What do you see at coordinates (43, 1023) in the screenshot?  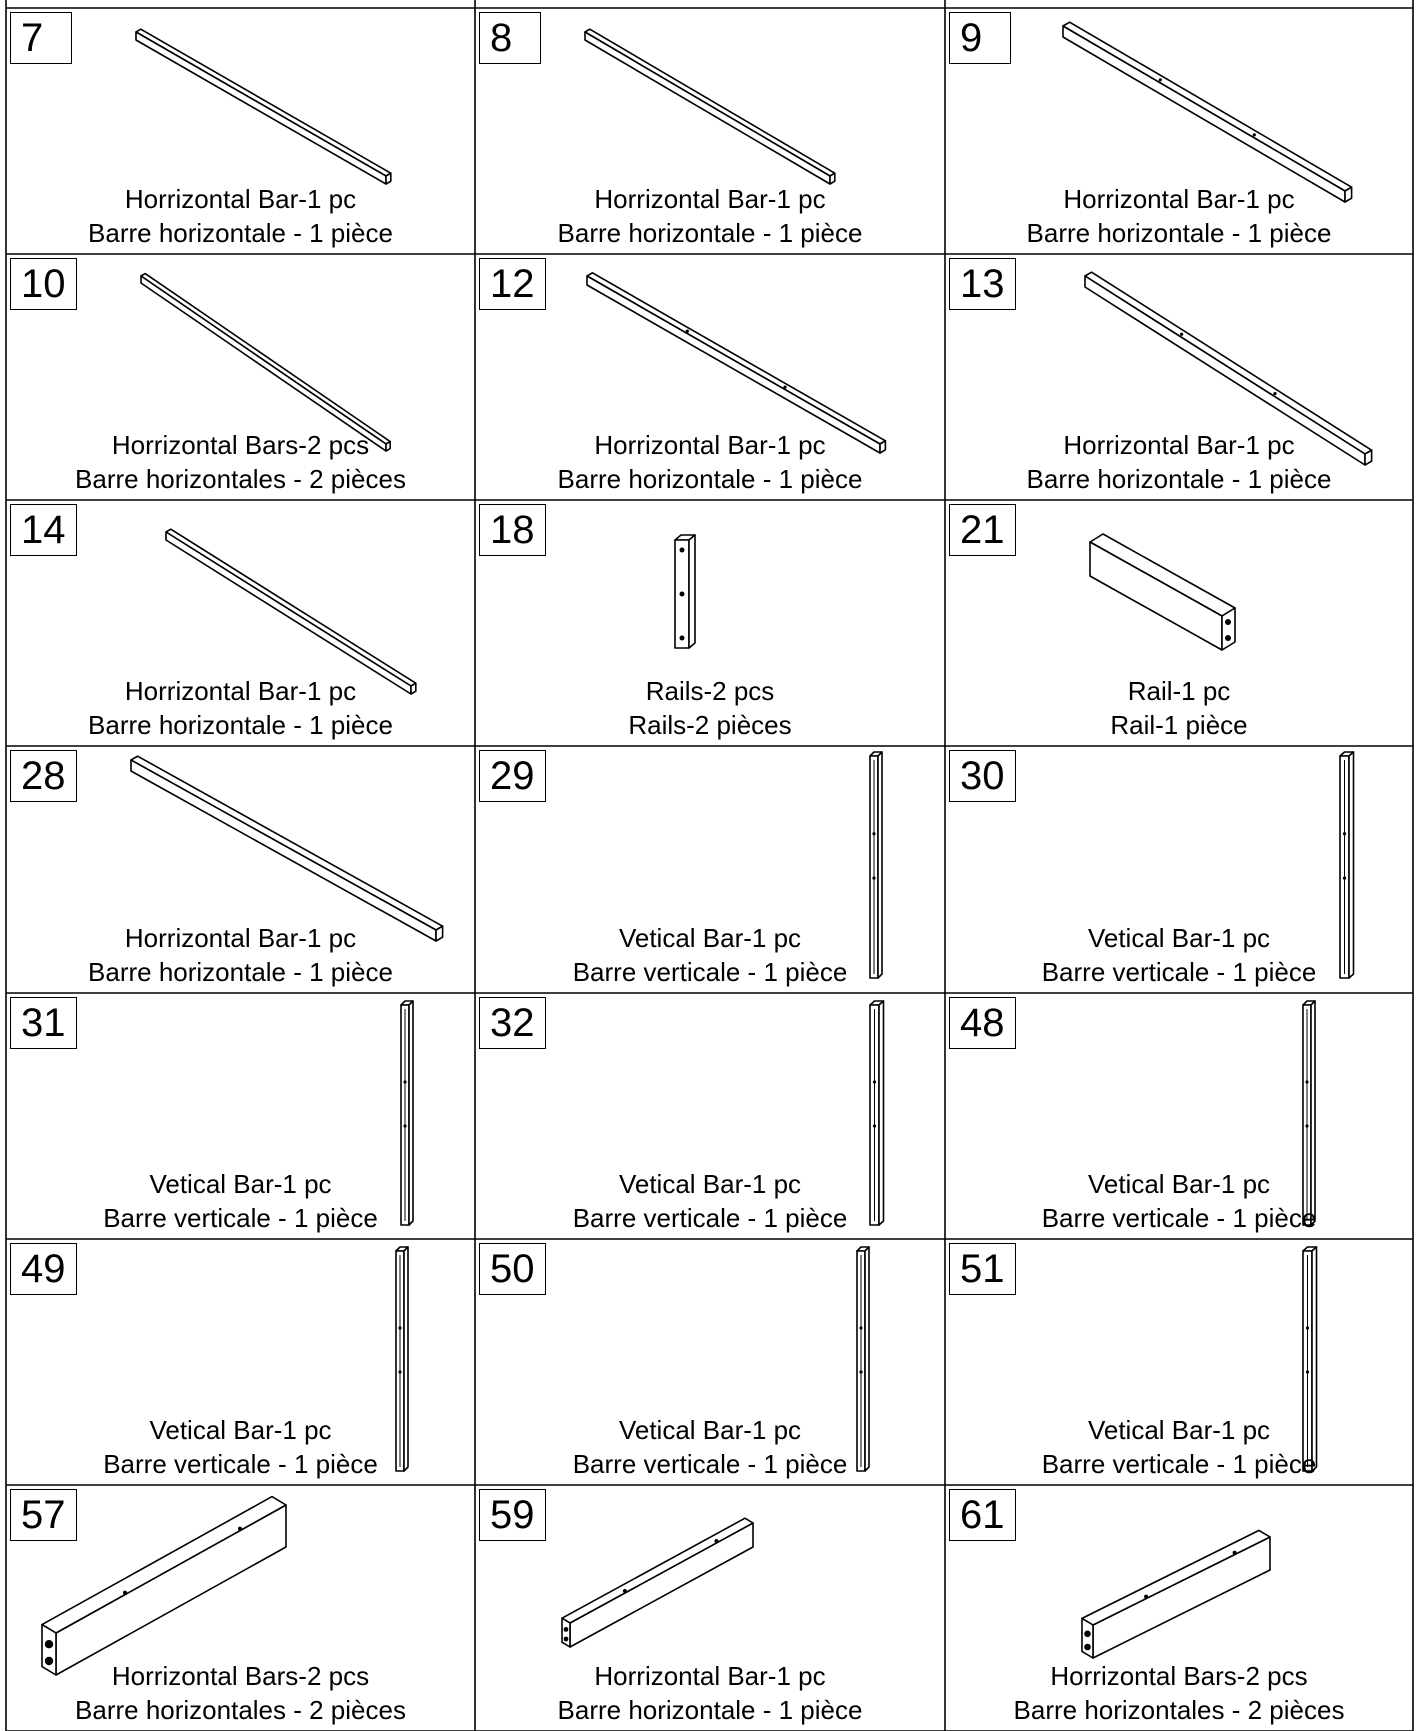 I see `part-number: 31` at bounding box center [43, 1023].